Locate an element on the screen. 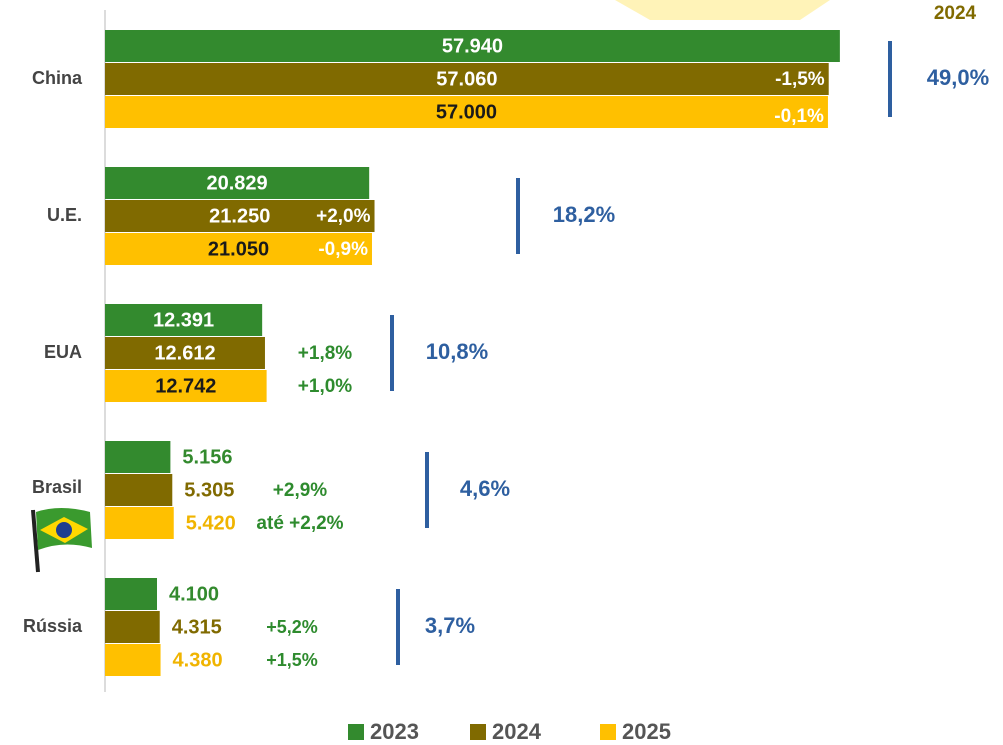  value-label: 5.305 is located at coordinates (209, 490).